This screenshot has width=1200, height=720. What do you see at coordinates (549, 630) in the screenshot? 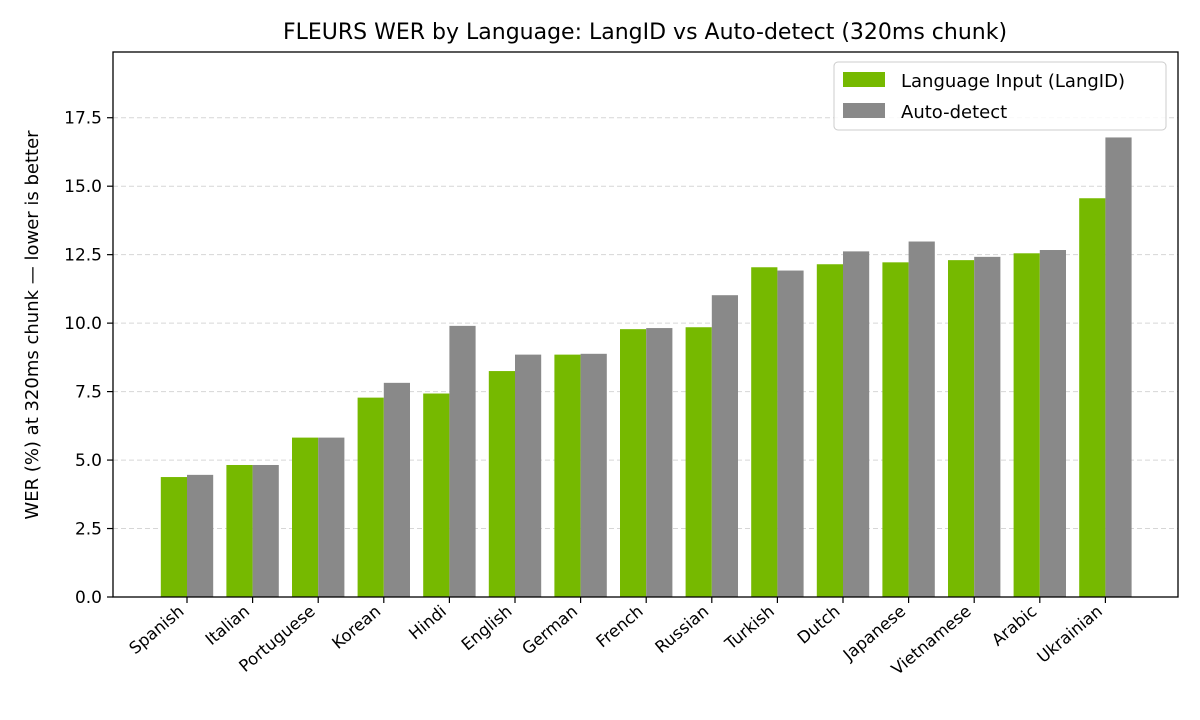
I see `x-tick-label: German` at bounding box center [549, 630].